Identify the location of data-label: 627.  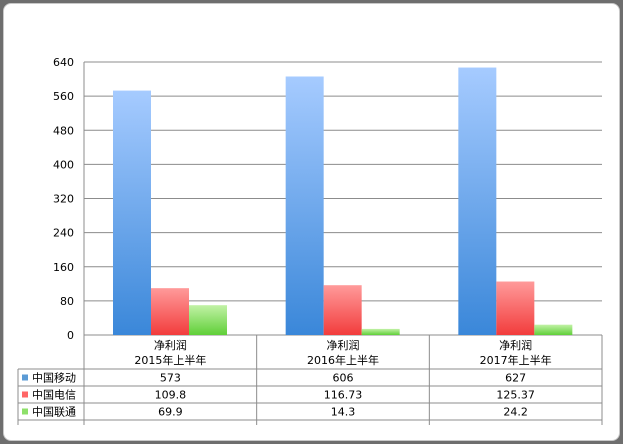
(515, 378).